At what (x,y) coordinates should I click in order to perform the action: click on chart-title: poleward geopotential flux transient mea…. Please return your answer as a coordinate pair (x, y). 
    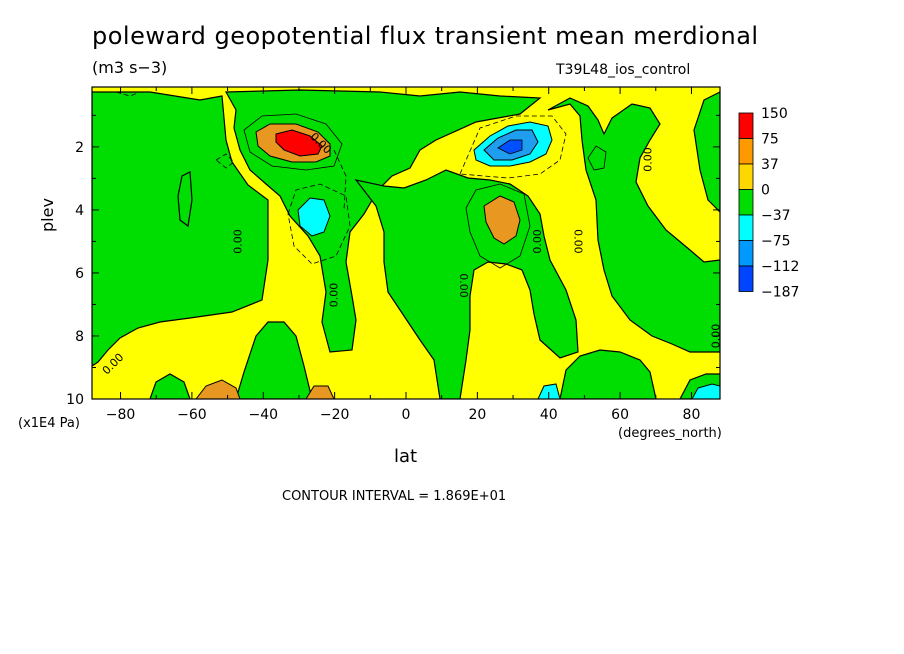
    Looking at the image, I should click on (425, 36).